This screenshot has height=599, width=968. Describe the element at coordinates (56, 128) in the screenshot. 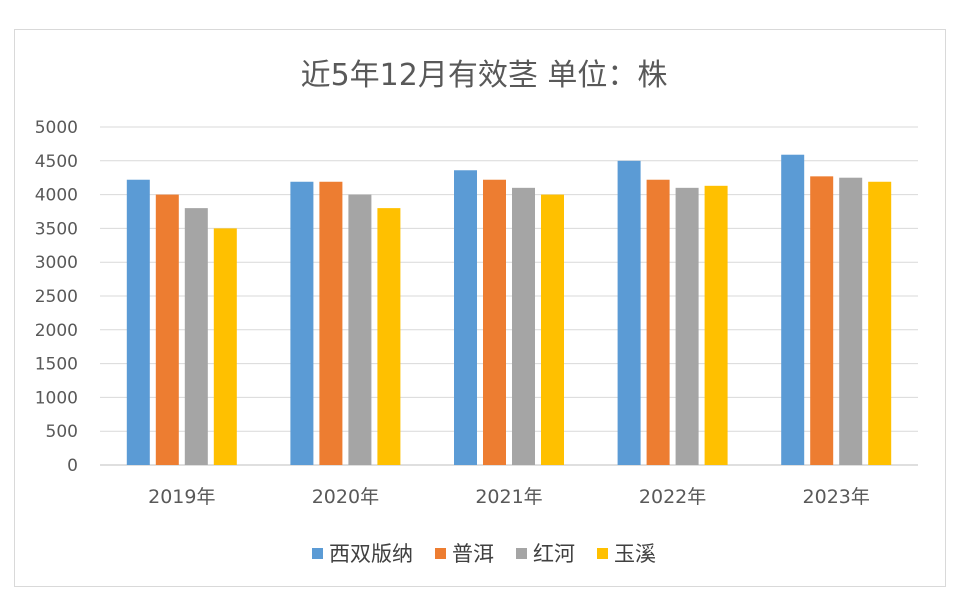

I see `y-tick-label: 5000` at that location.